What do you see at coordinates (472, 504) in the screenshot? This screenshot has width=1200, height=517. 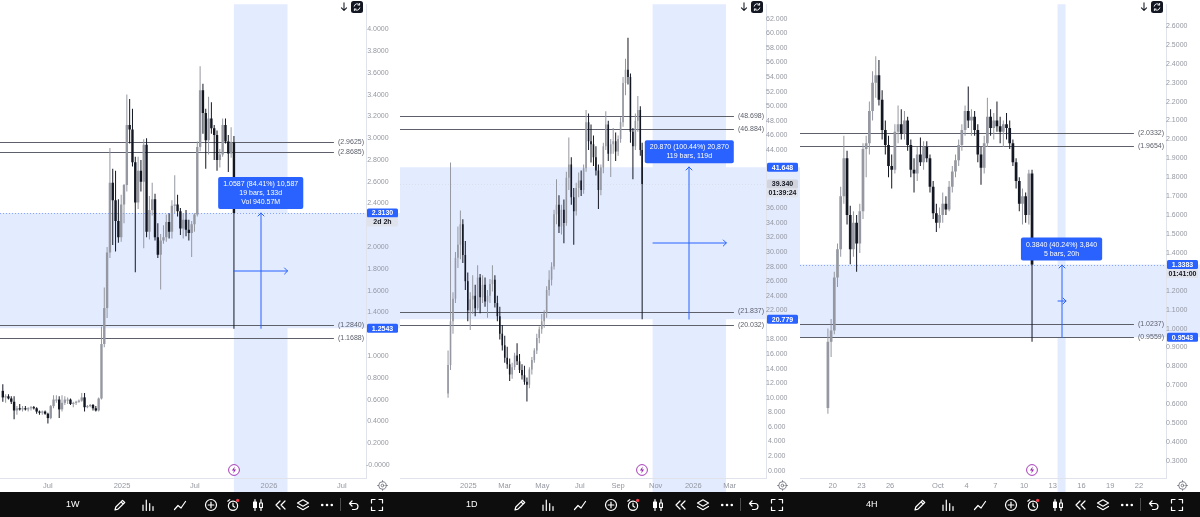 I see `text: 1D` at bounding box center [472, 504].